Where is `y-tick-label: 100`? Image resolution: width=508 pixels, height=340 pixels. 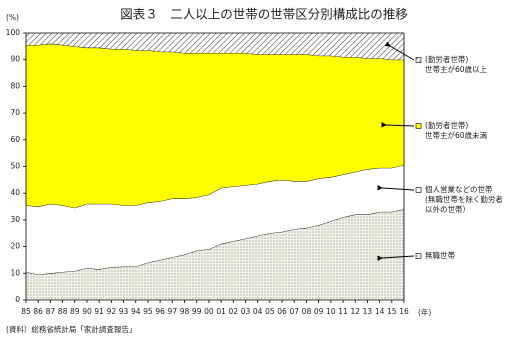
y-tick-label: 100 is located at coordinates (13, 32).